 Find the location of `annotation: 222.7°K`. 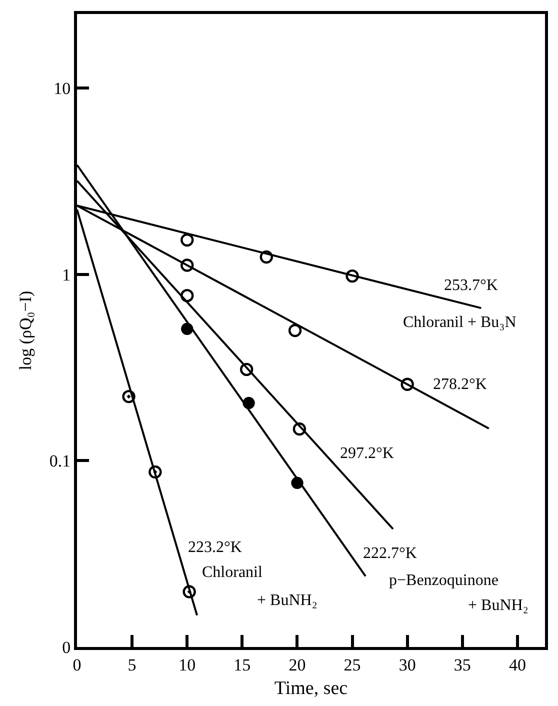

annotation: 222.7°K is located at coordinates (390, 553).